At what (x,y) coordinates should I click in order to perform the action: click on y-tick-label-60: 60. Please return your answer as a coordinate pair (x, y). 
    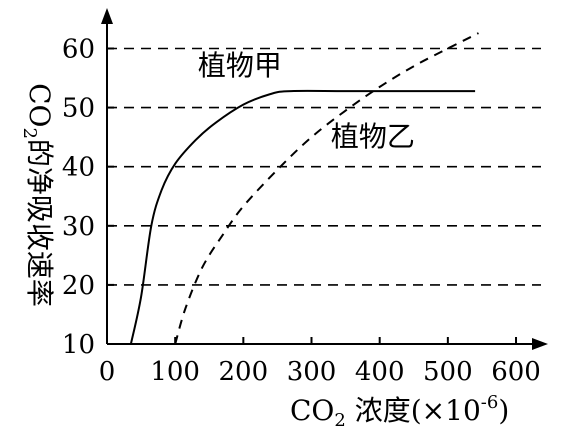
    Looking at the image, I should click on (78, 50).